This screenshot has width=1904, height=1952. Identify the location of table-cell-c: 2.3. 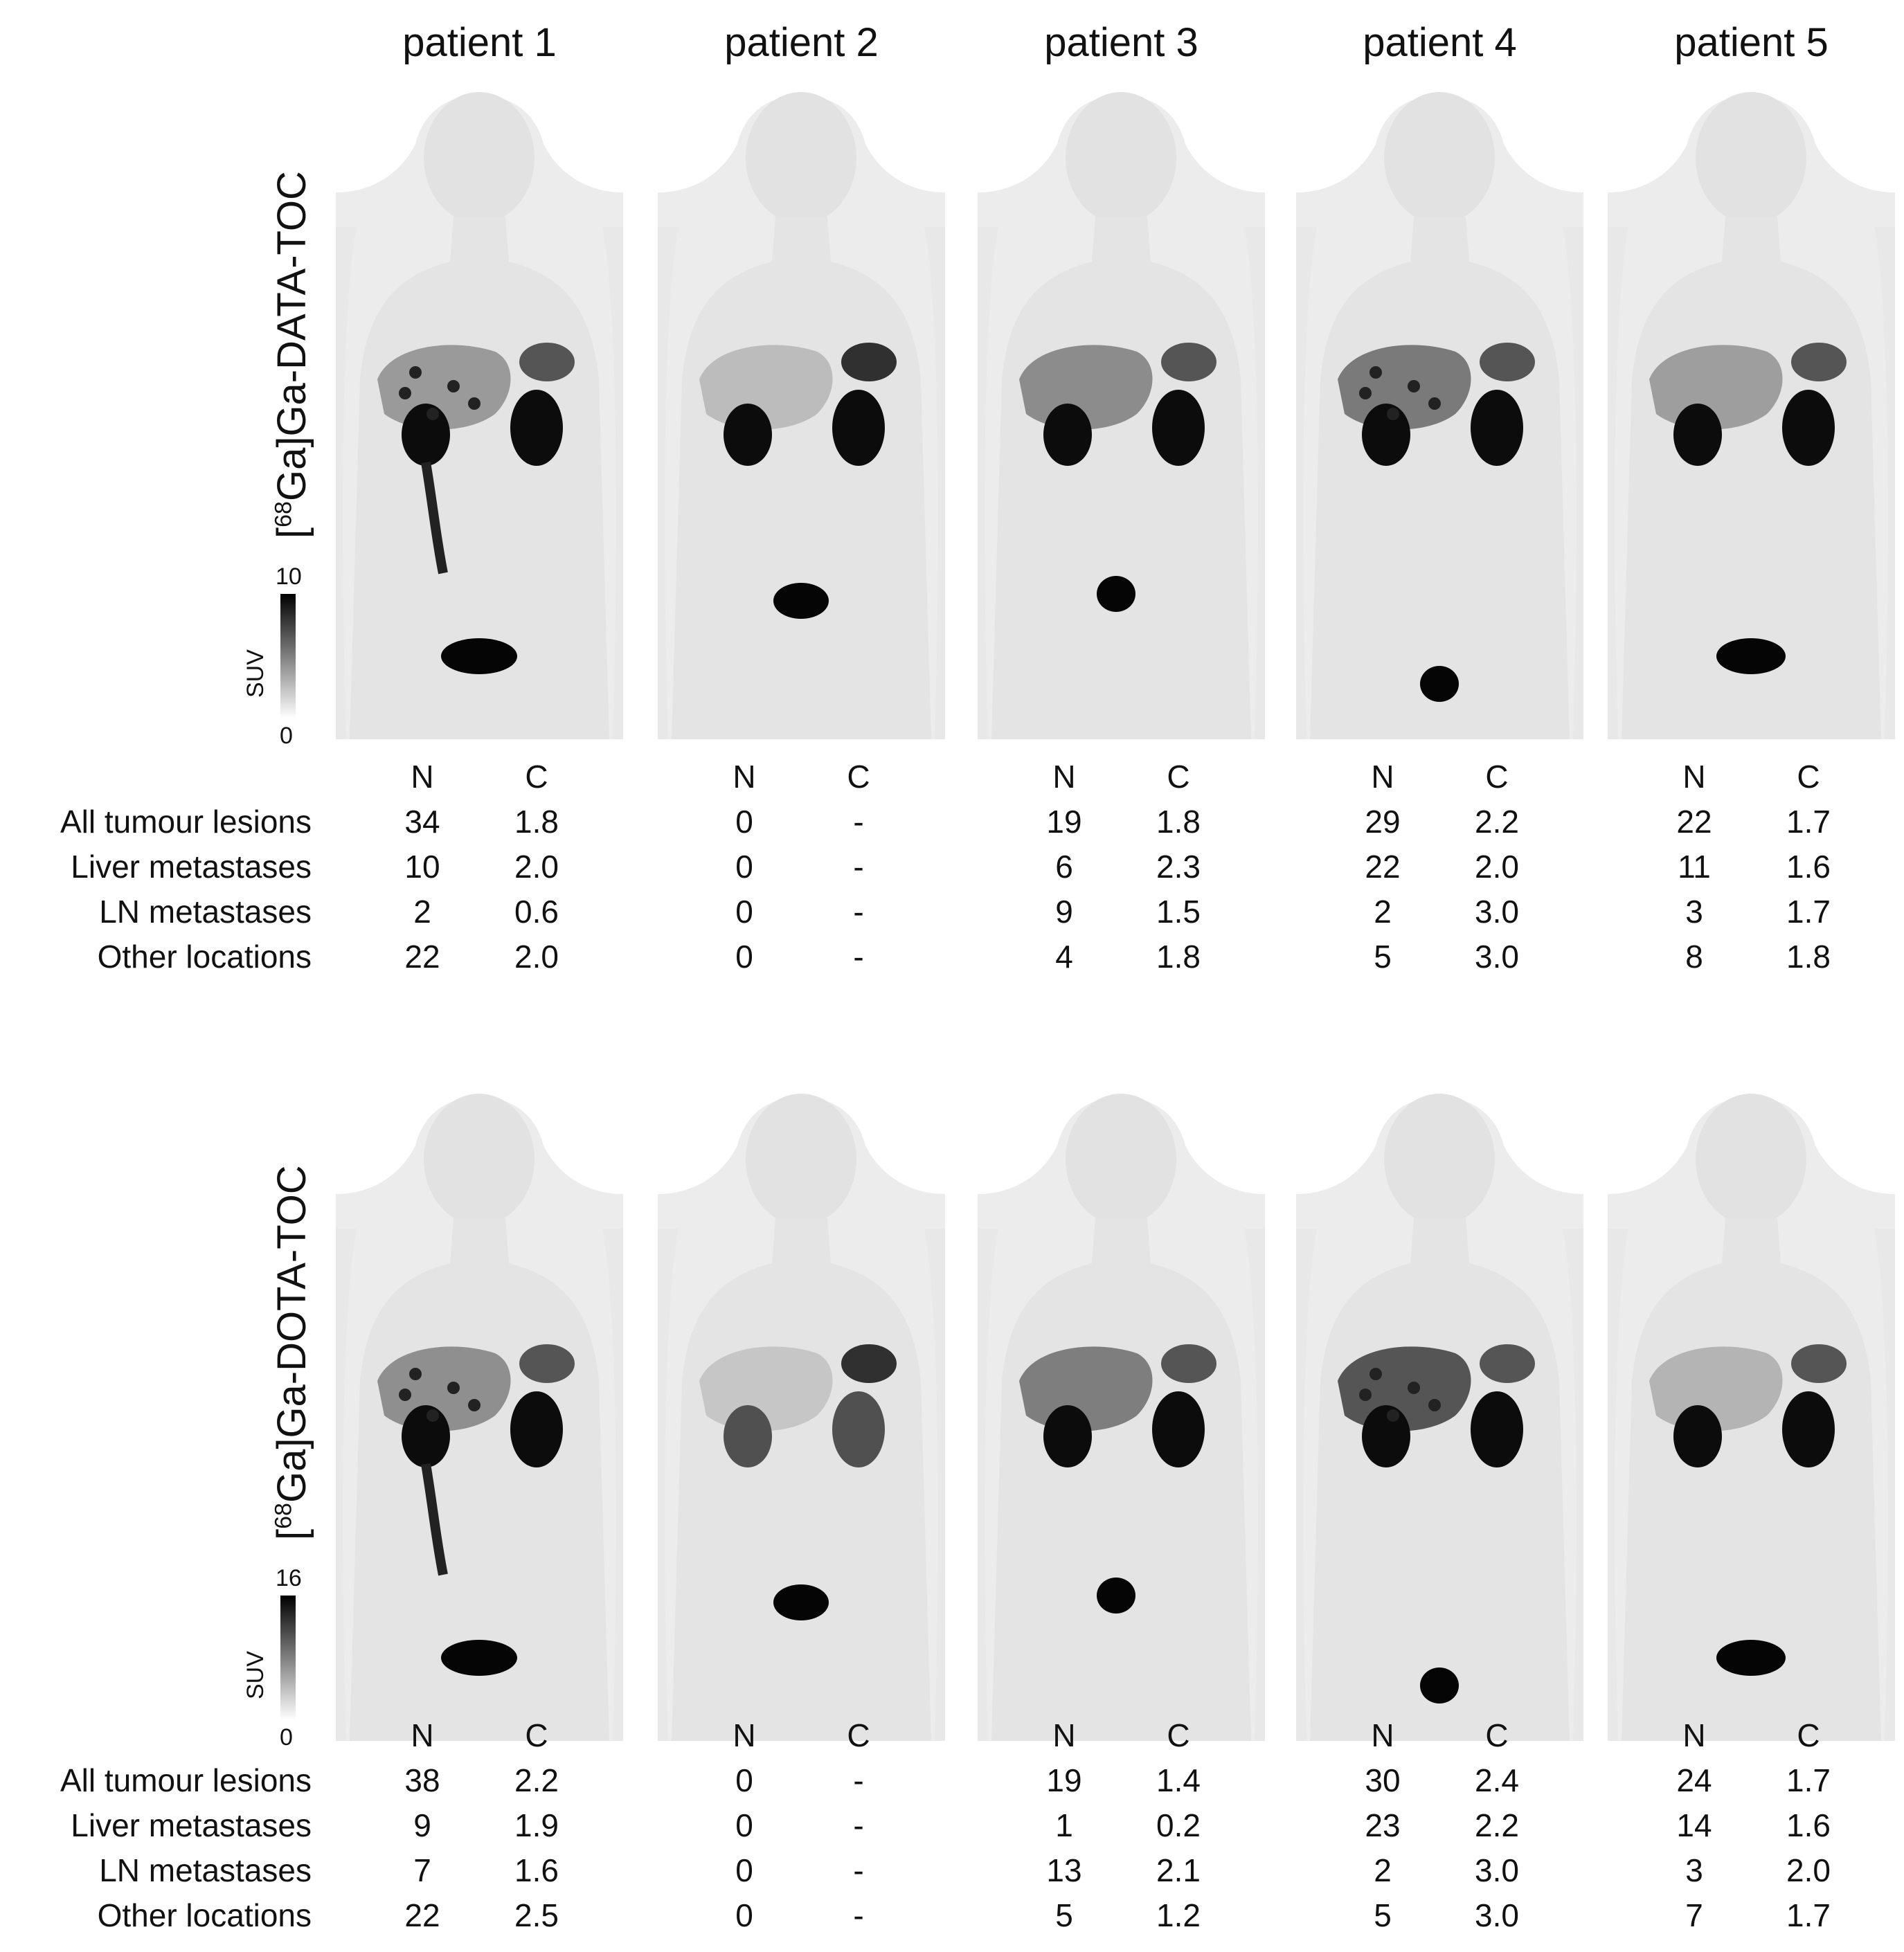
(1178, 867).